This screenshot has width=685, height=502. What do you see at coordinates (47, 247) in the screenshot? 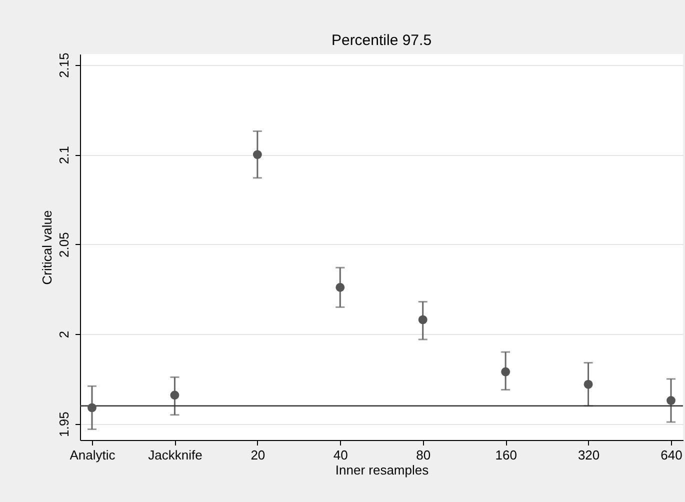
I see `y-axis-title: Critical value` at bounding box center [47, 247].